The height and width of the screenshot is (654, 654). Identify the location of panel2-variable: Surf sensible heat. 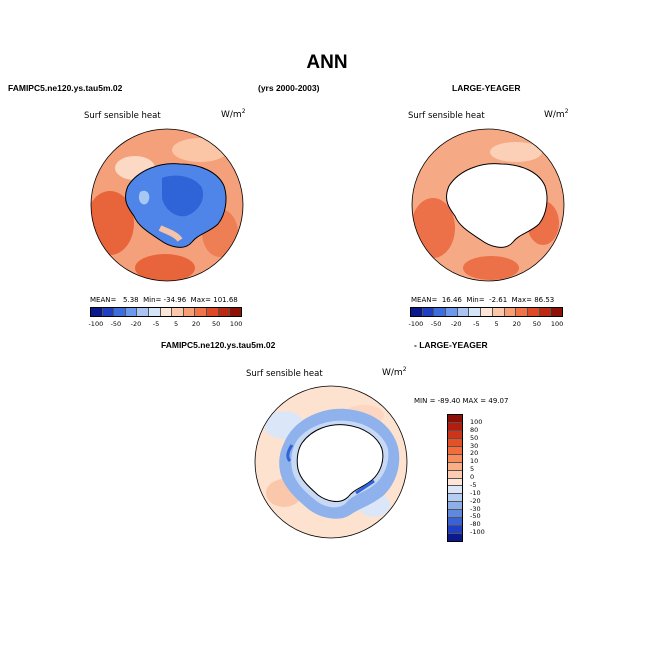
(446, 116).